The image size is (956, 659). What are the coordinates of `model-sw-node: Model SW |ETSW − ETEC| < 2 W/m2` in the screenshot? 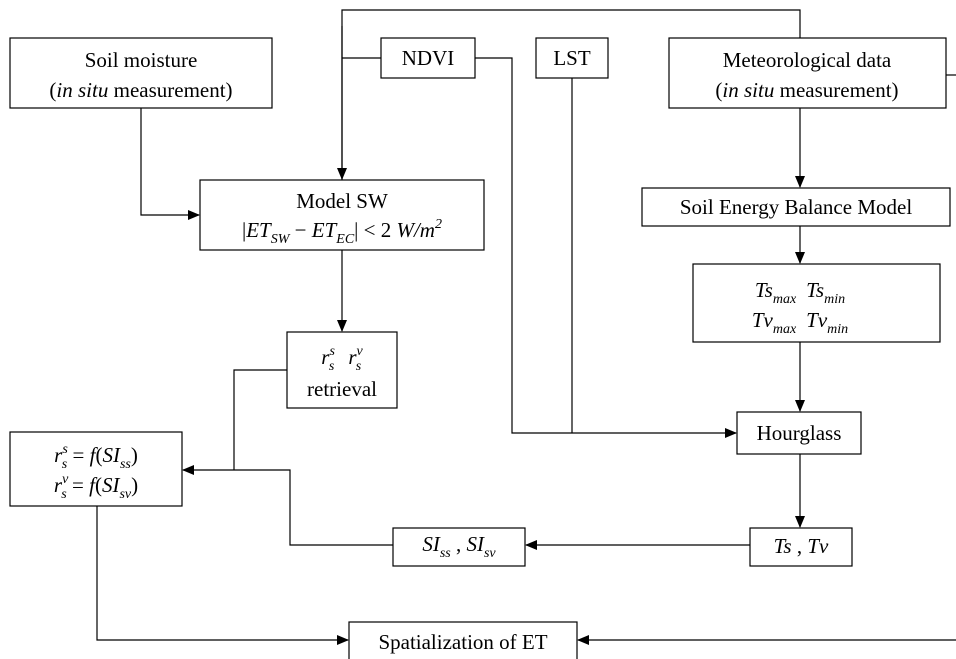 It's located at (342, 215).